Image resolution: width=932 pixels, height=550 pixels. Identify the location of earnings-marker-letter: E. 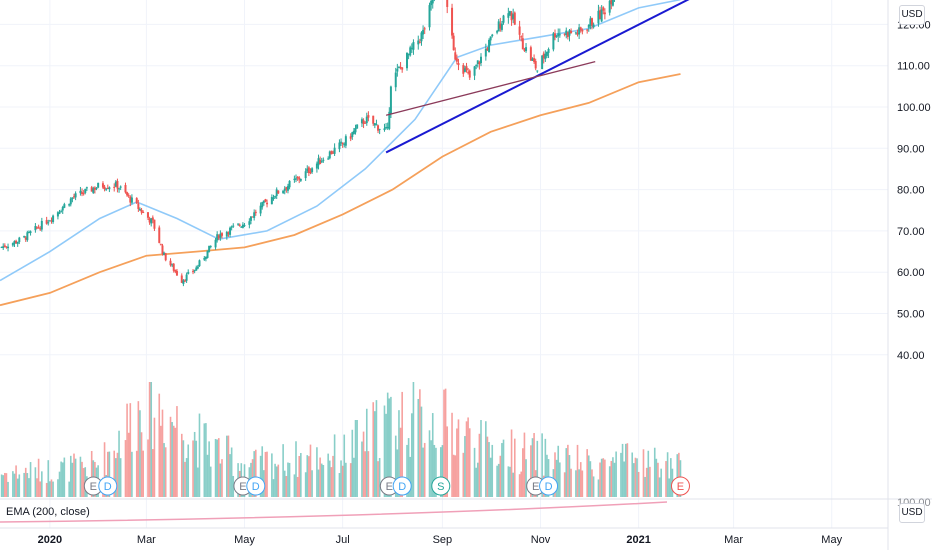
(242, 487).